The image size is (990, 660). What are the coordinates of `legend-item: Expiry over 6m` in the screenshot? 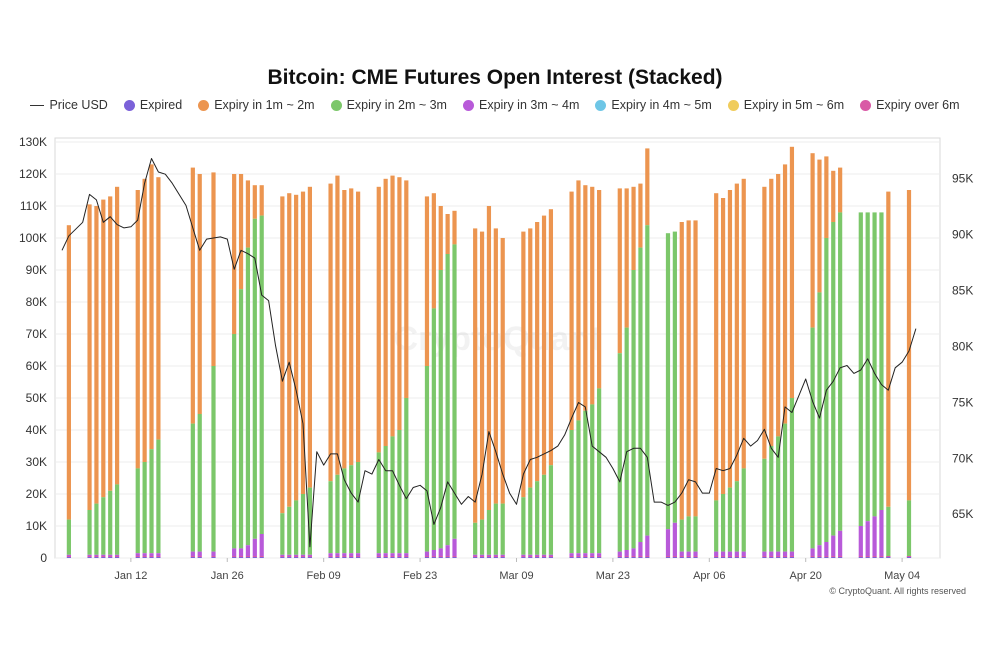 It's located at (910, 105).